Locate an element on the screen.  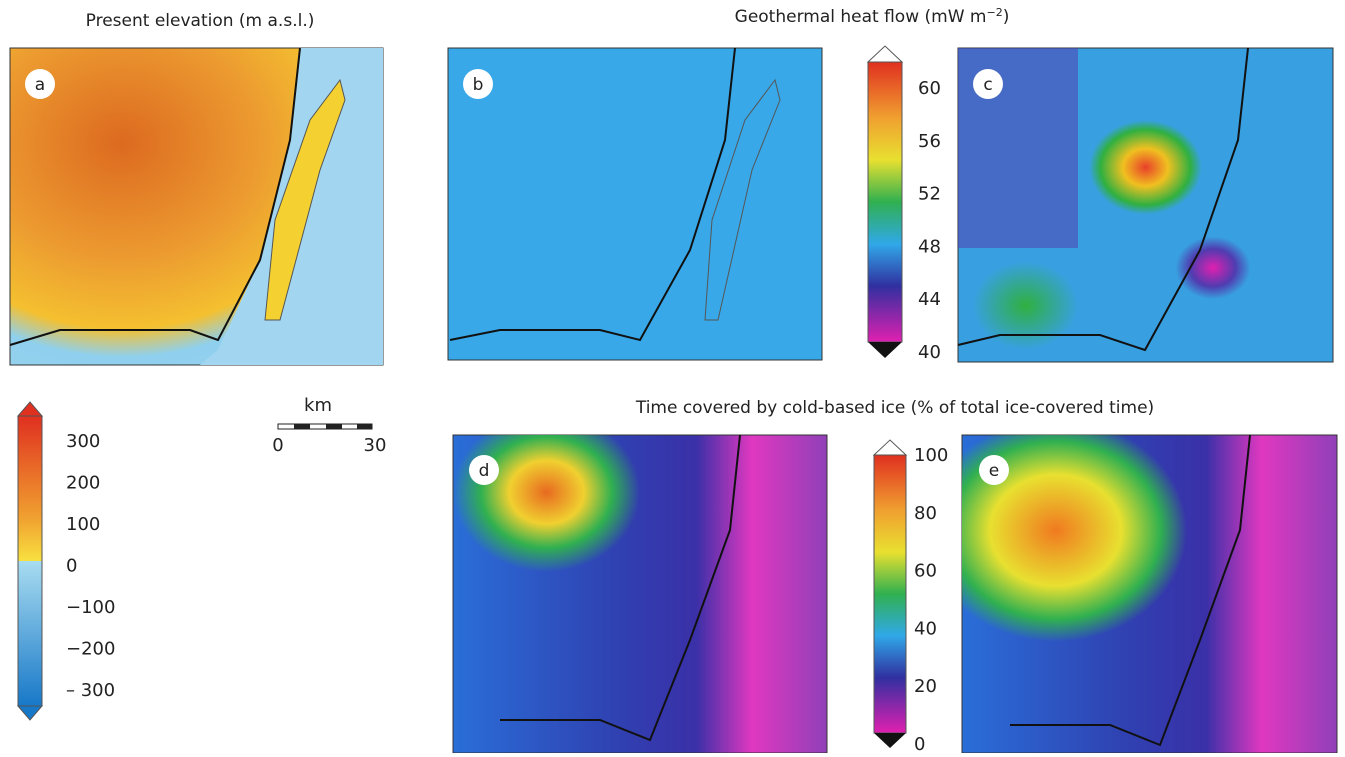
colorbar-ice is located at coordinates (890, 593).